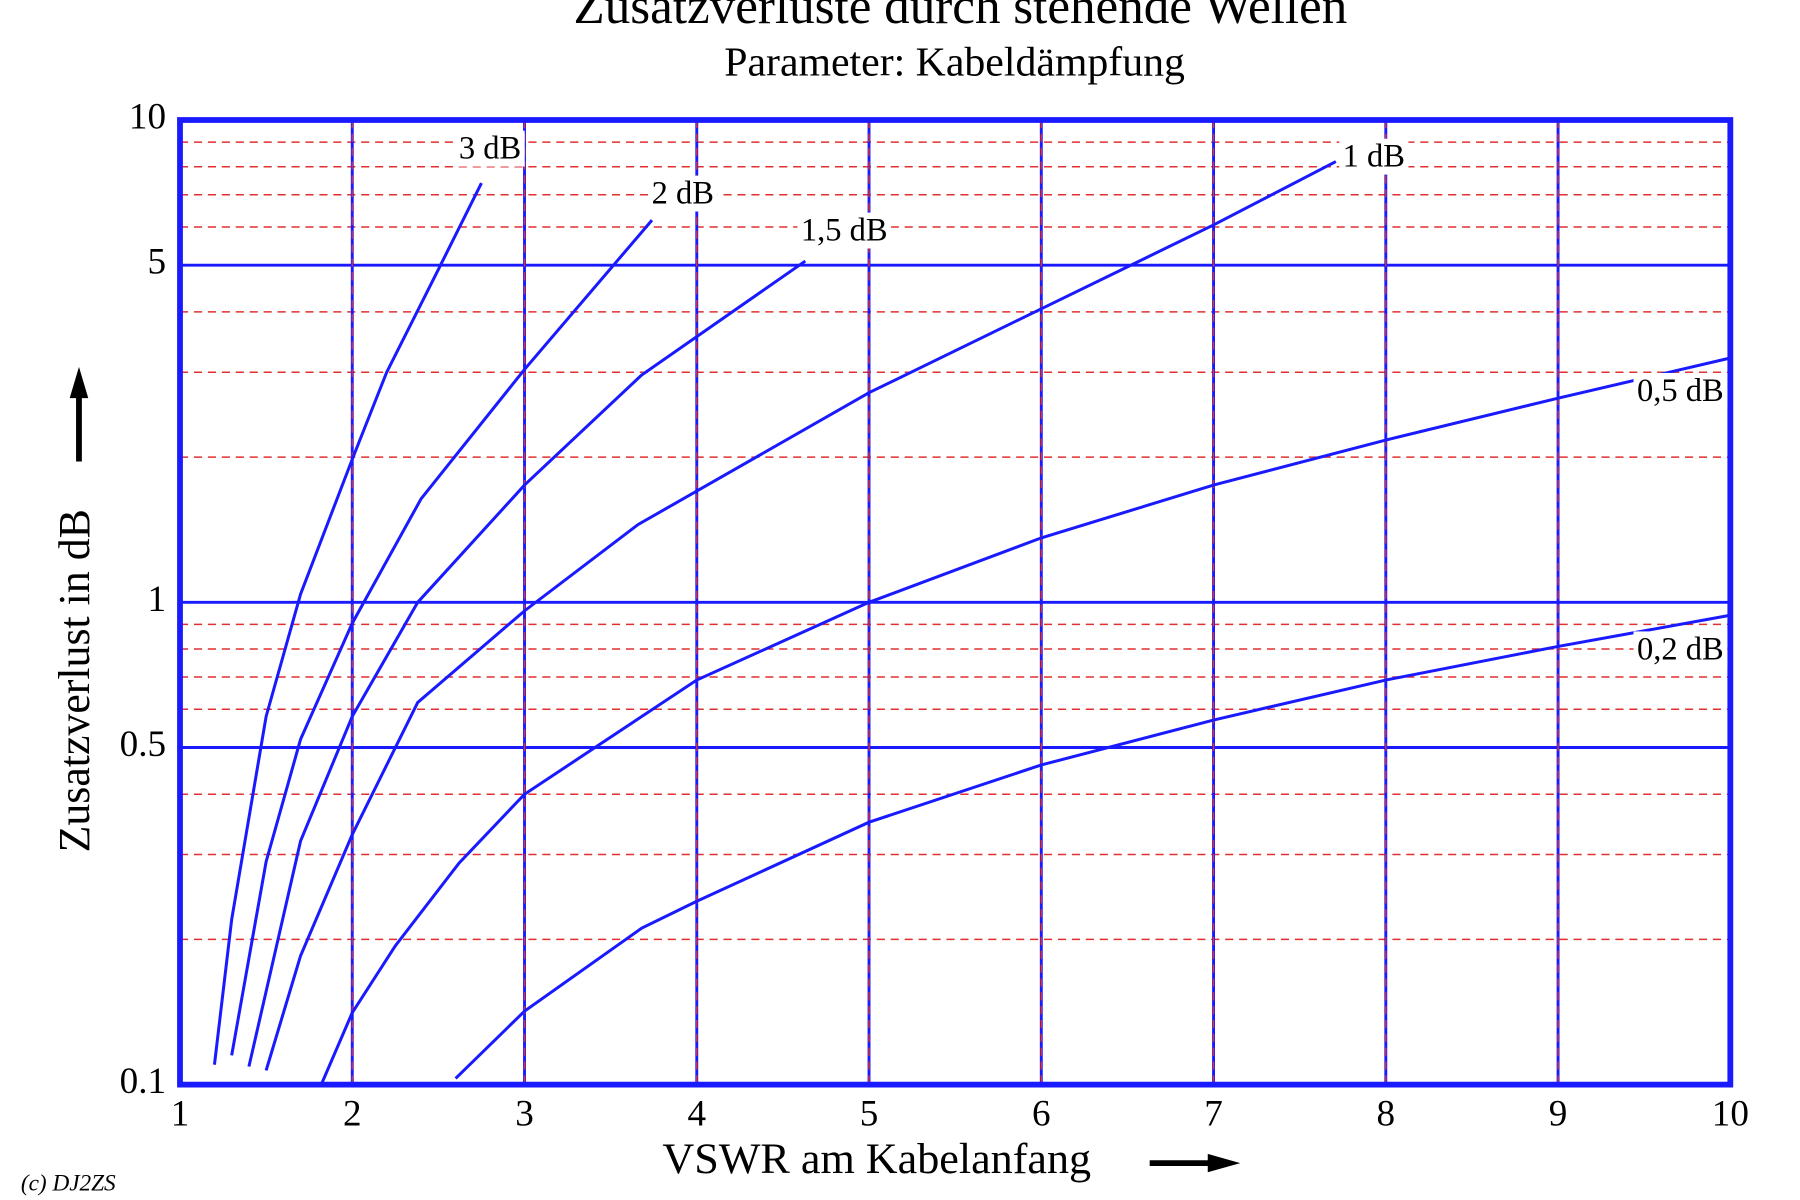  Describe the element at coordinates (961, 17) in the screenshot. I see `chart-title: Zusatzverluste durch stehende Wellen` at that location.